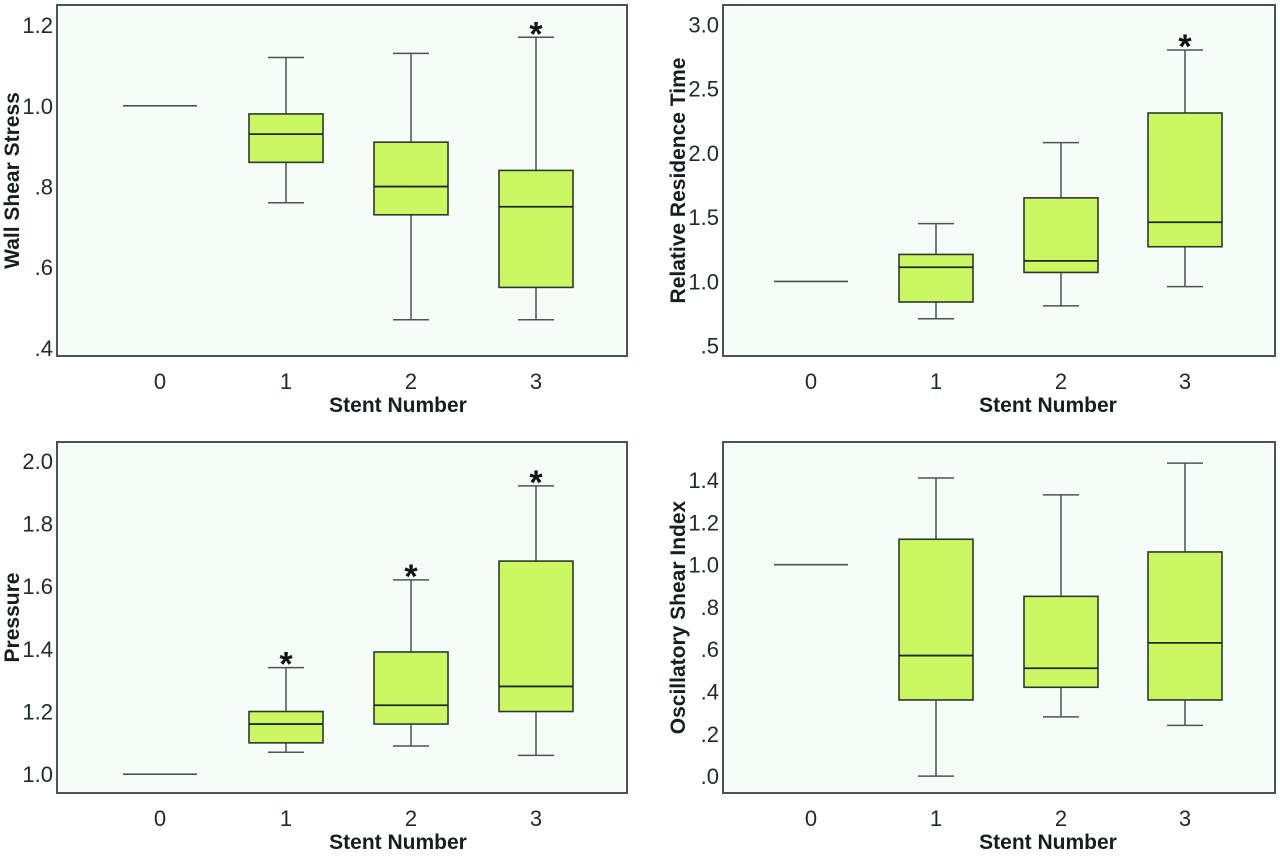 Image resolution: width=1280 pixels, height=856 pixels. What do you see at coordinates (703, 89) in the screenshot?
I see `y-tick-label: 2.5` at bounding box center [703, 89].